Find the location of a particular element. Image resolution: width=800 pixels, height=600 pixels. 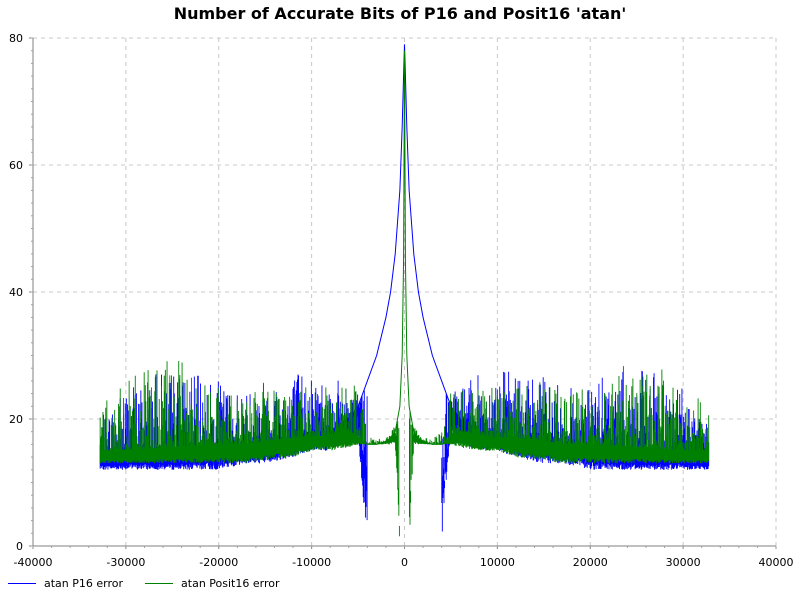

y-tick-label-1: 20 is located at coordinates (16, 419).